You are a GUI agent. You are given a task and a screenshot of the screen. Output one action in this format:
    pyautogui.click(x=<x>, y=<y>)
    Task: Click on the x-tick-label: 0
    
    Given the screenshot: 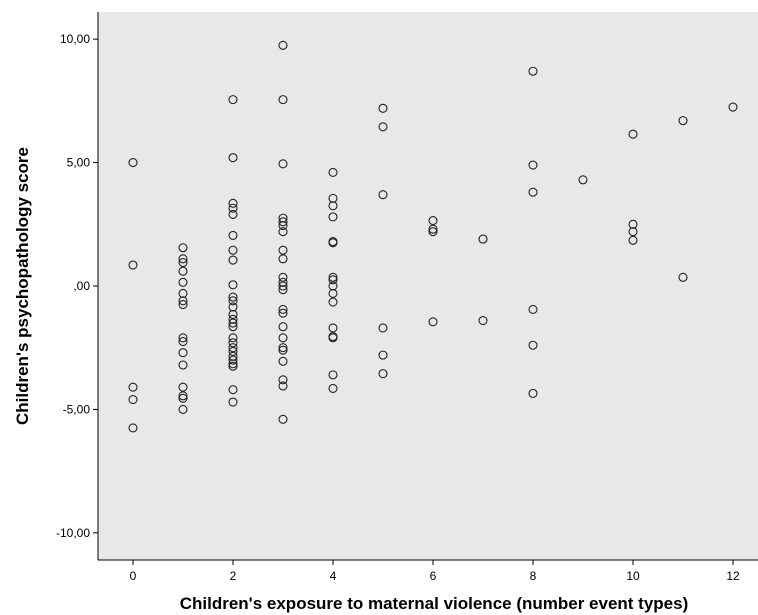 What is the action you would take?
    pyautogui.click(x=133, y=576)
    